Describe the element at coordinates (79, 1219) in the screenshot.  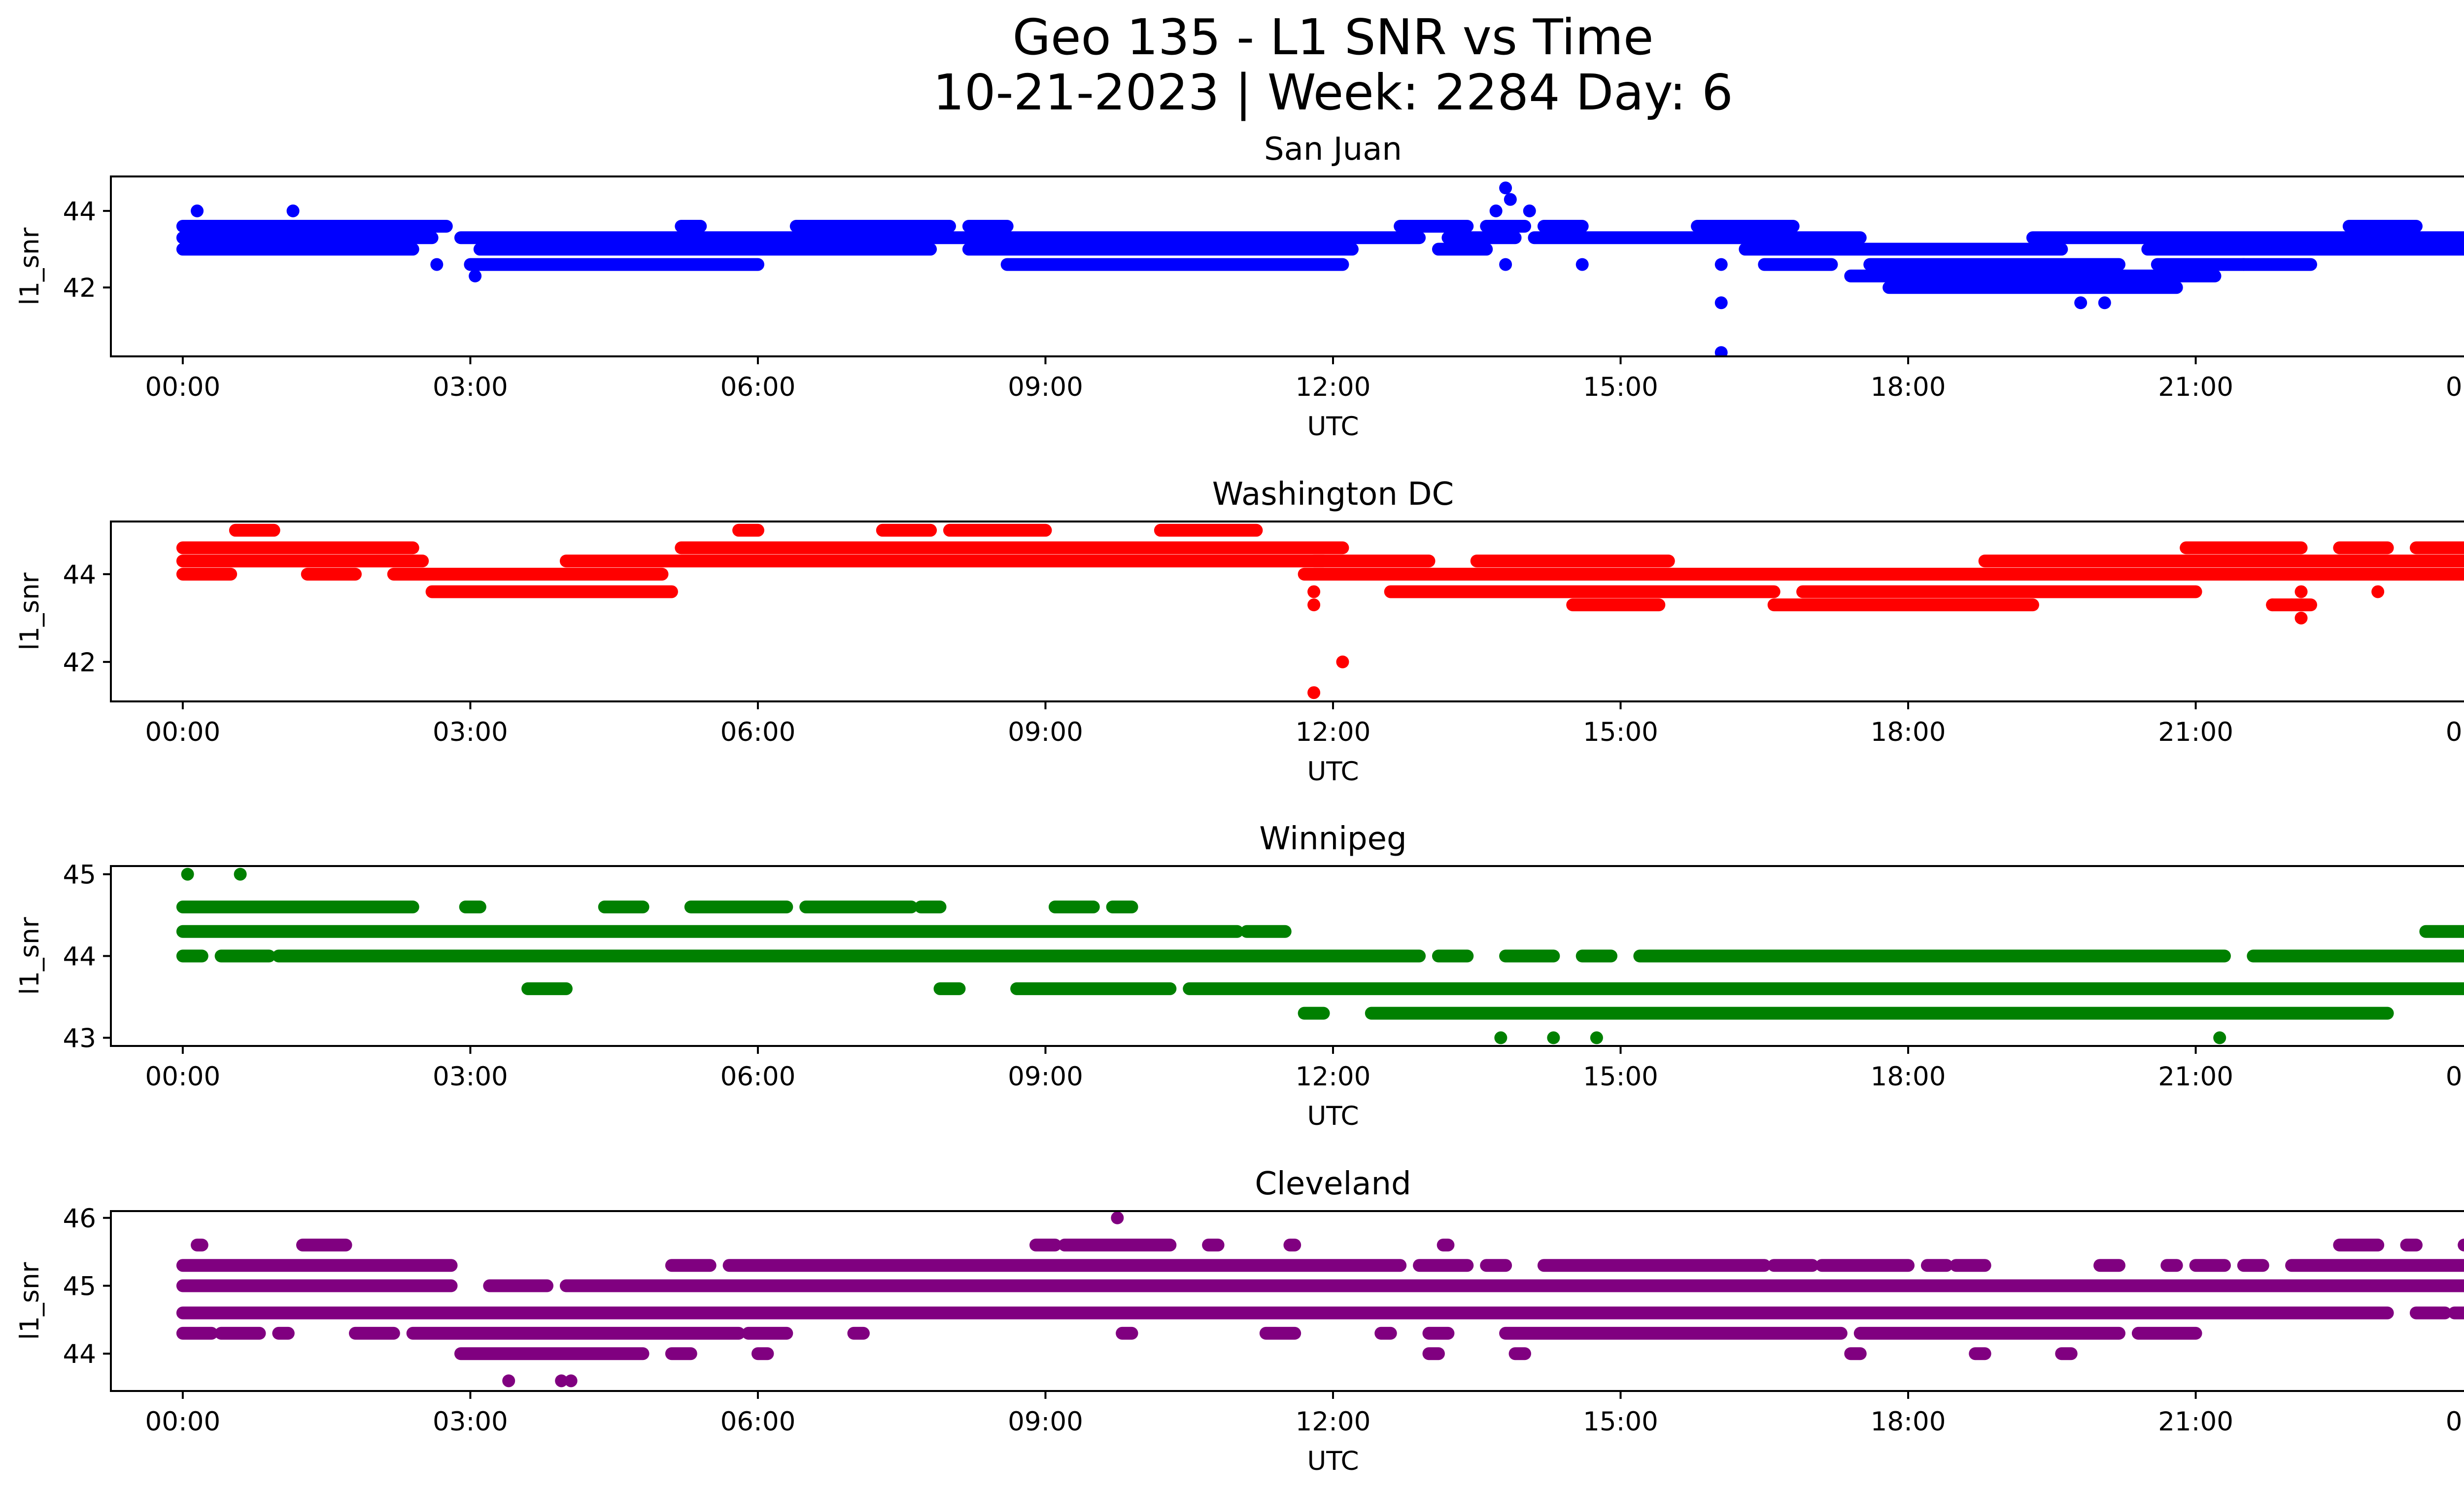
I see `y-tick-label: 46` at that location.